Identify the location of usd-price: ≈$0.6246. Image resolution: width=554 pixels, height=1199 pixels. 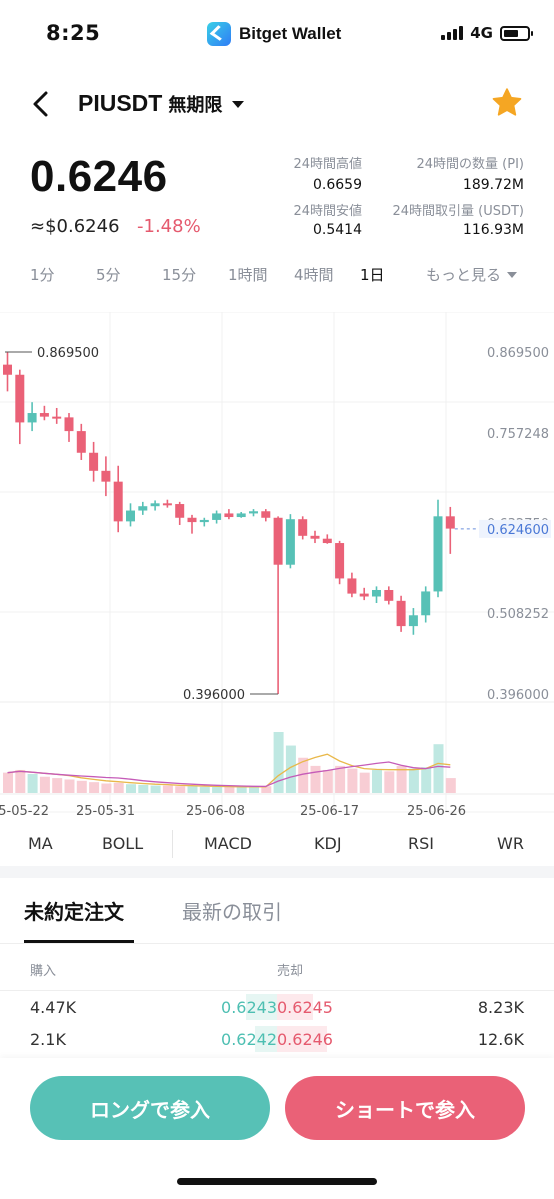
(75, 226).